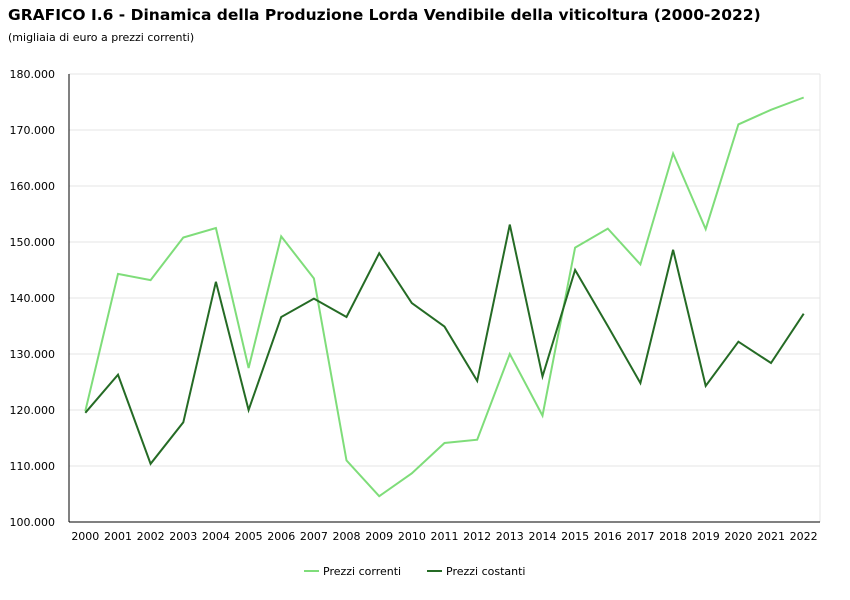  Describe the element at coordinates (673, 536) in the screenshot. I see `x-tick-label: 2018` at that location.